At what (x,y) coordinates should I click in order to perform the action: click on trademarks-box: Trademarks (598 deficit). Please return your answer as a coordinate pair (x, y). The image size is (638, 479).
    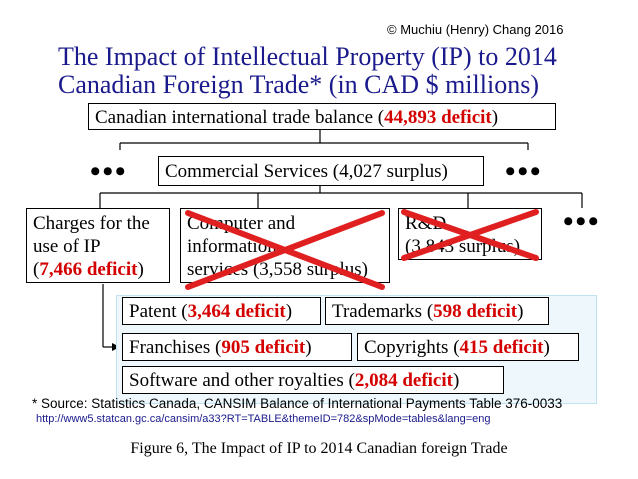
    Looking at the image, I should click on (437, 311).